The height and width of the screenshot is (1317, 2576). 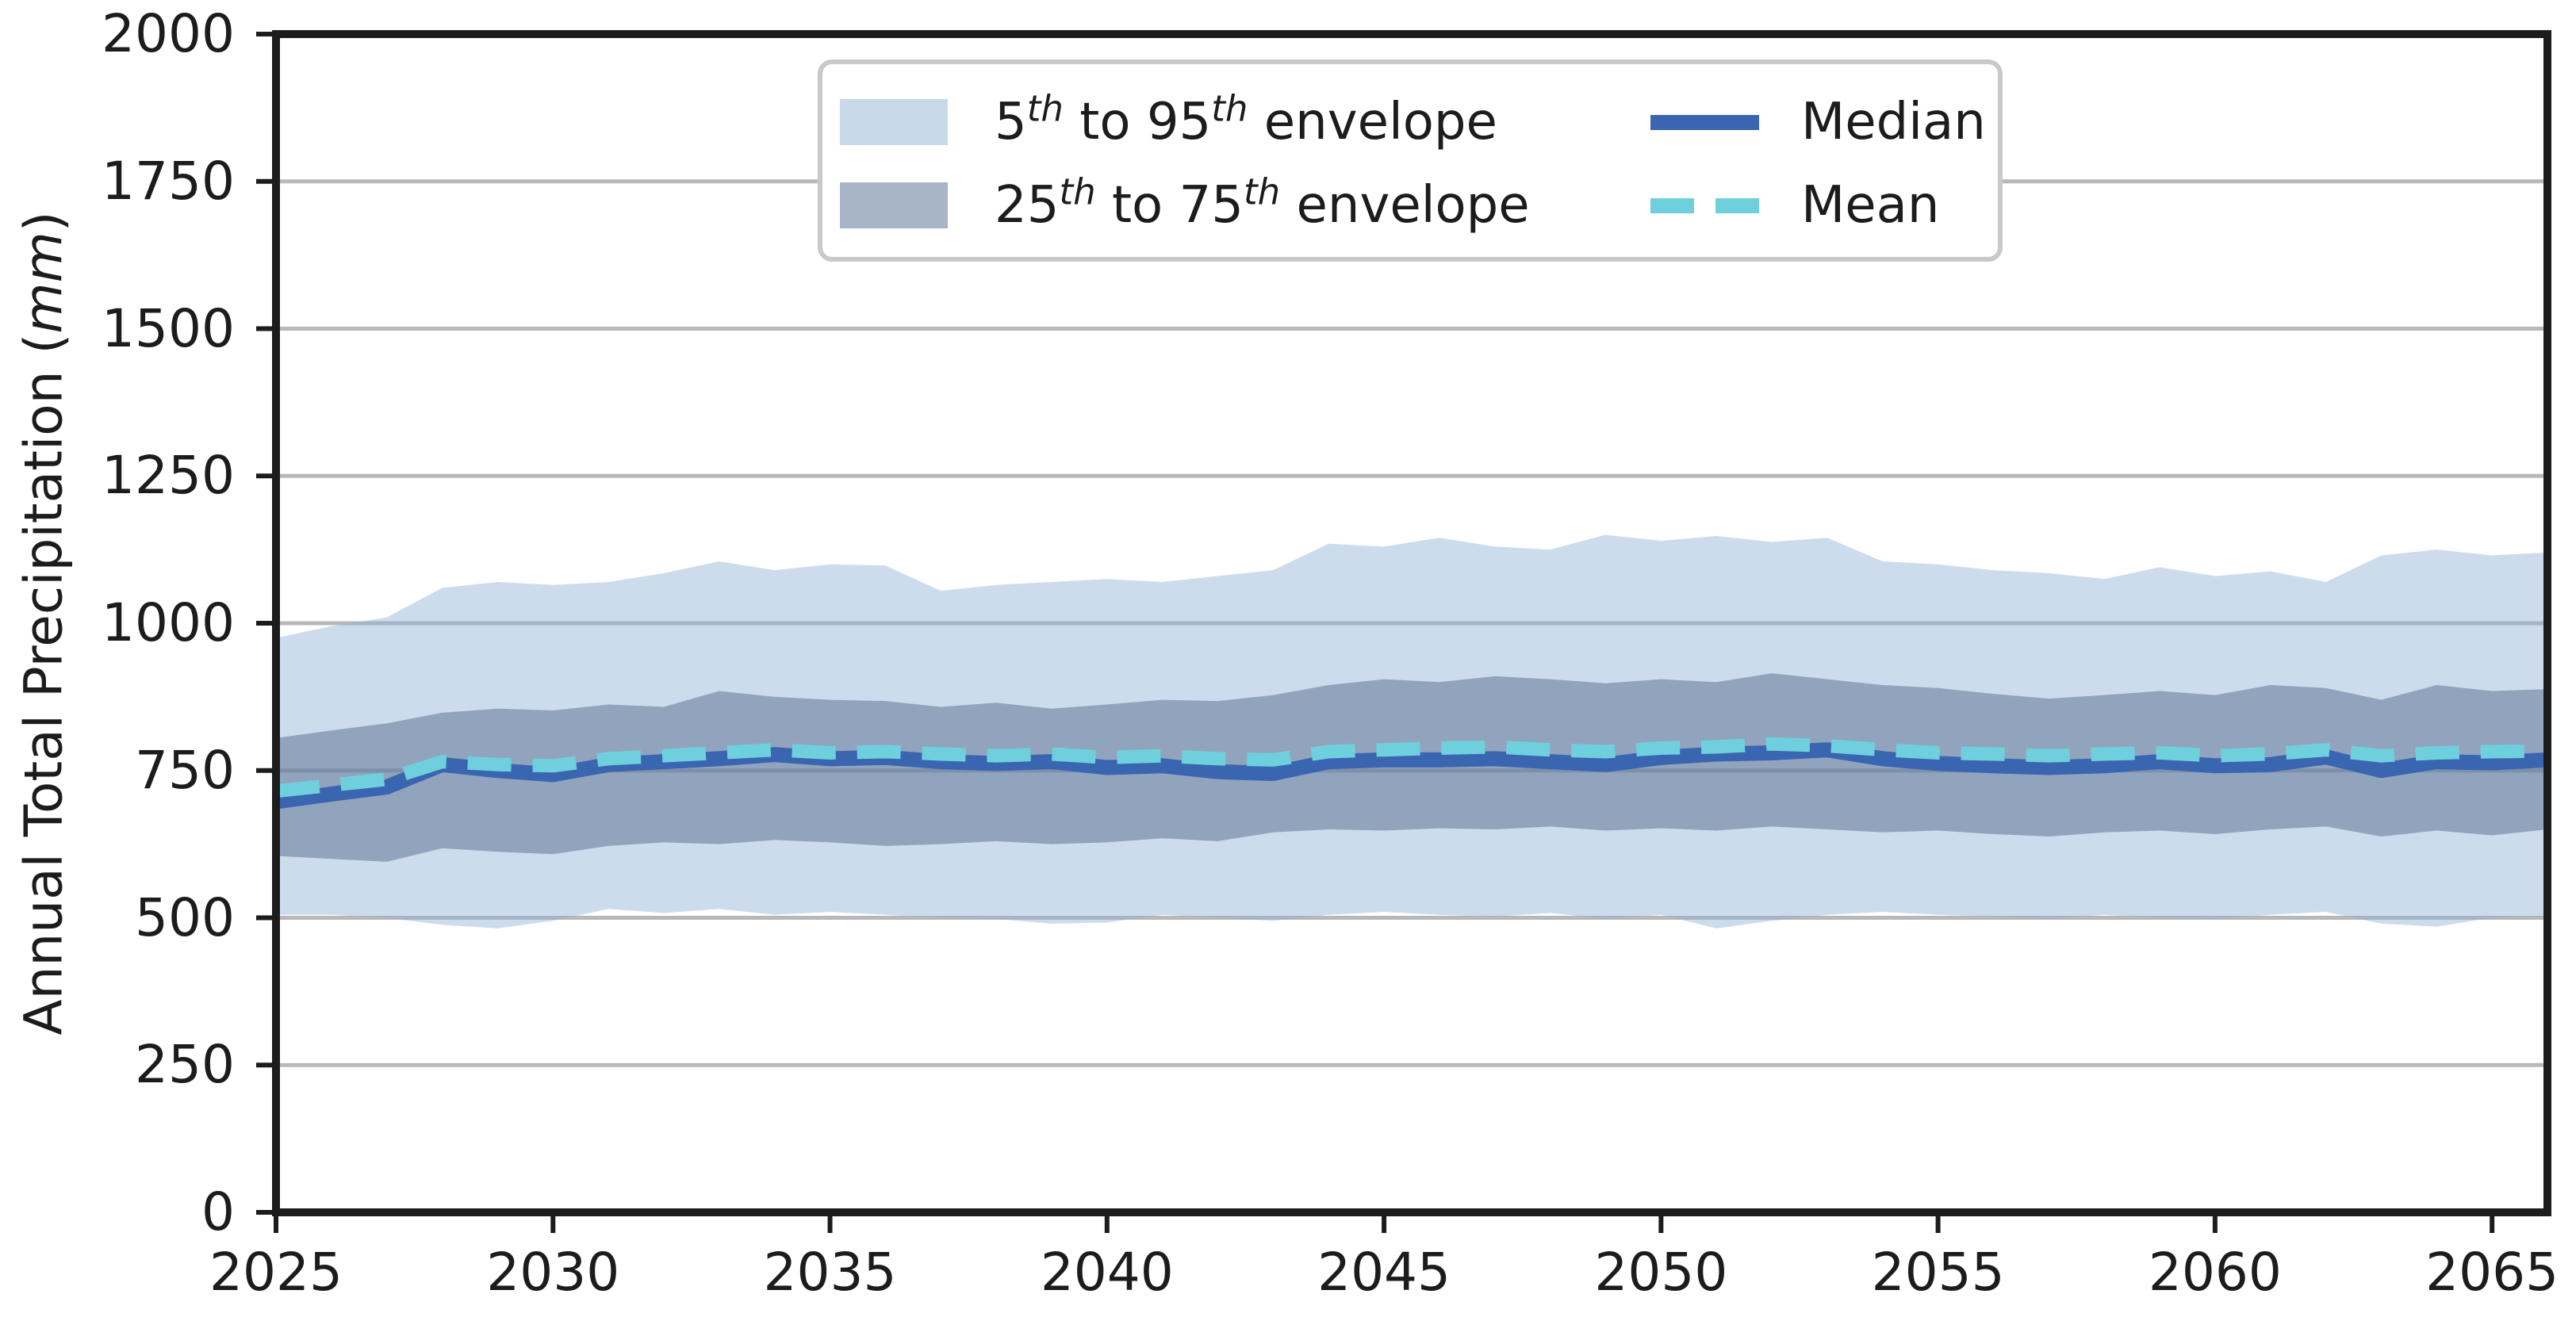 I want to click on line-median, so click(x=1411, y=776).